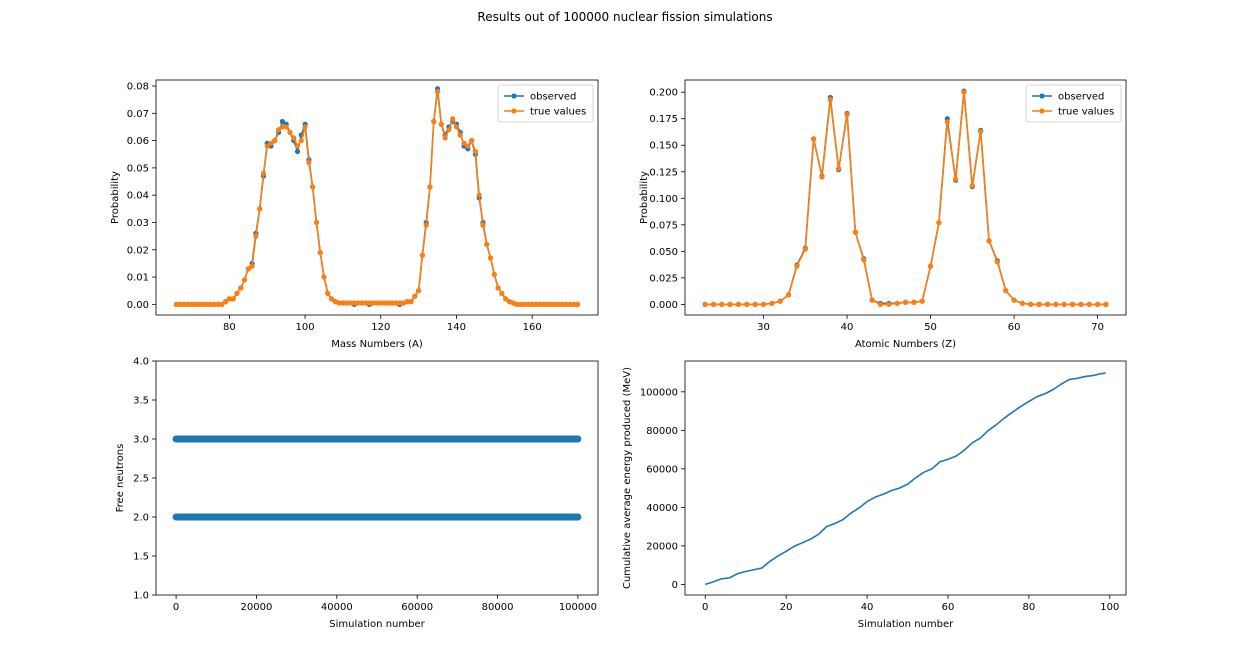  Describe the element at coordinates (141, 440) in the screenshot. I see `y-tick-label: 3.0` at that location.